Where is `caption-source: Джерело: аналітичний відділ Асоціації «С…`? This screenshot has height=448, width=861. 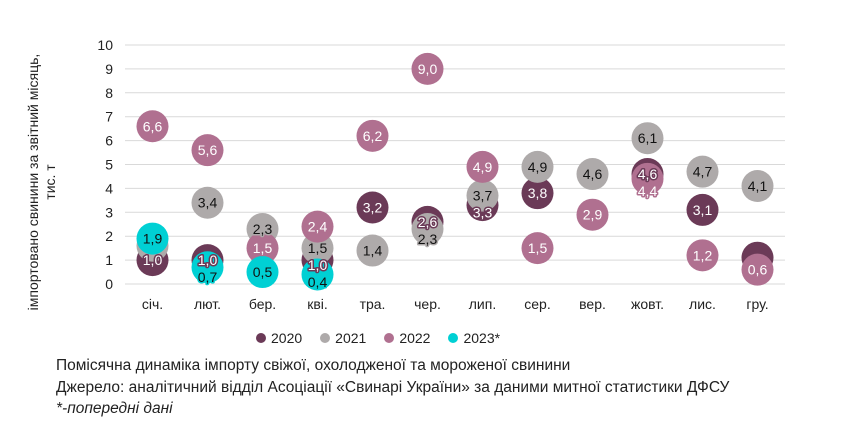
caption-source: Джерело: аналітичний відділ Асоціації «С… is located at coordinates (393, 387).